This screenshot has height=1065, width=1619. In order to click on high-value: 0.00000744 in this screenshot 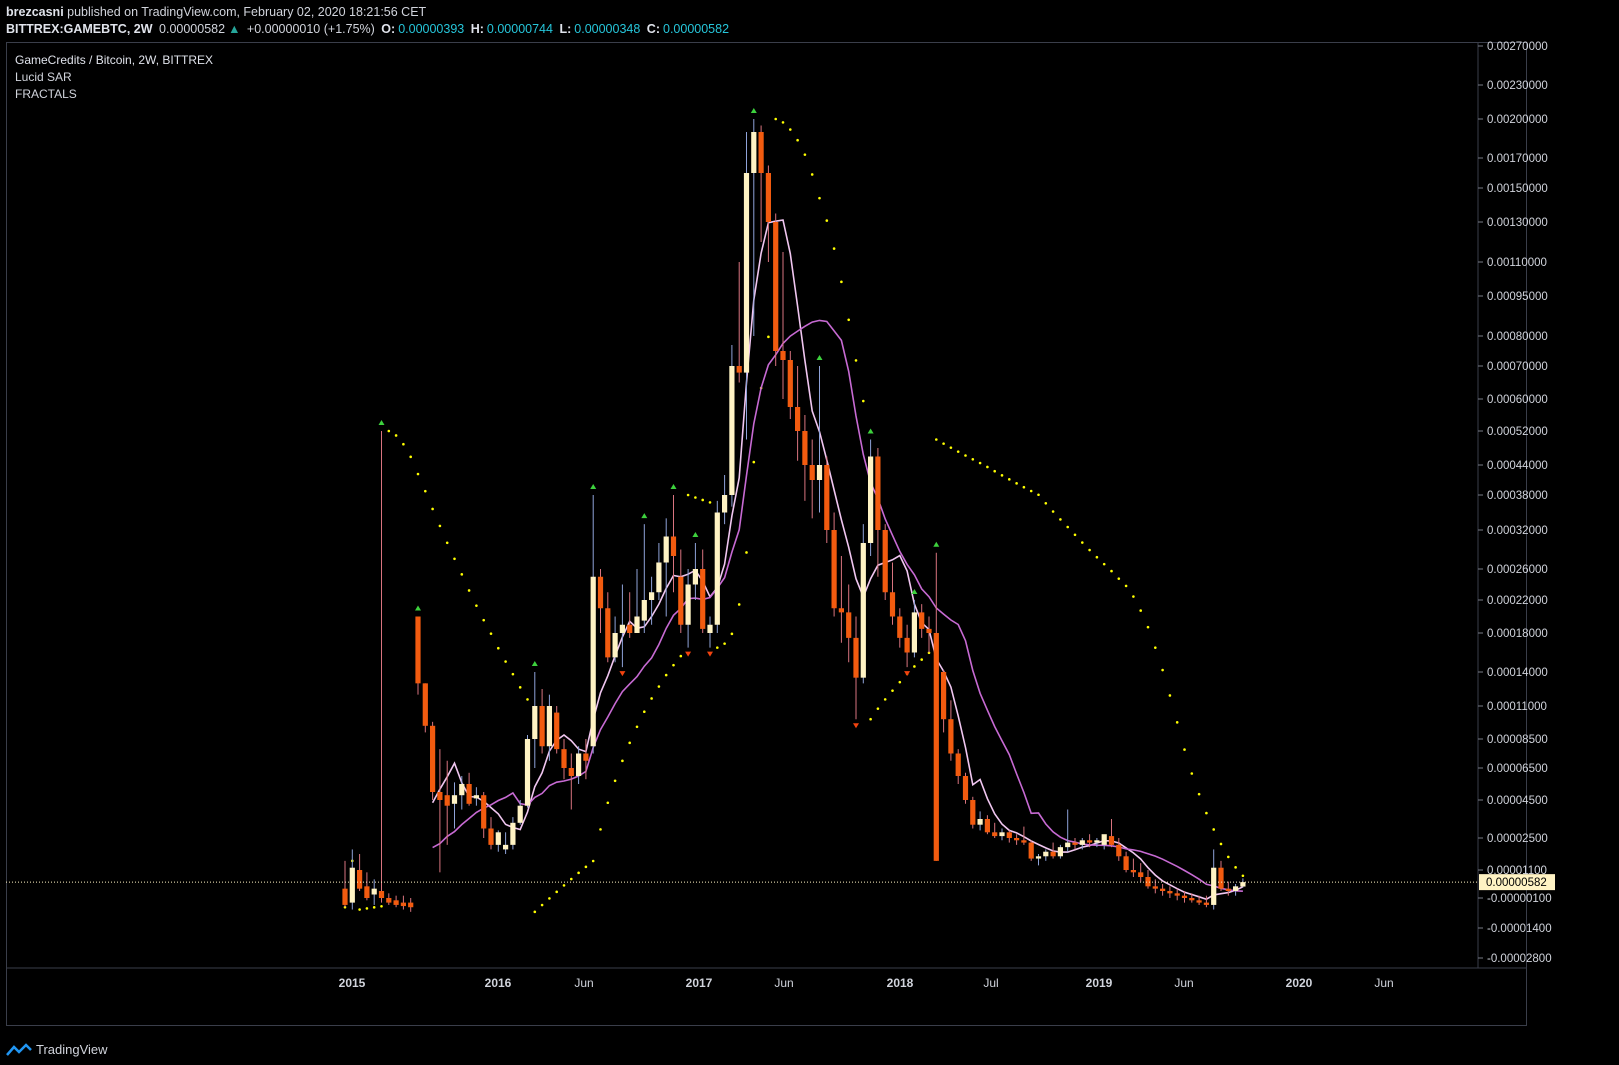, I will do `click(519, 29)`.